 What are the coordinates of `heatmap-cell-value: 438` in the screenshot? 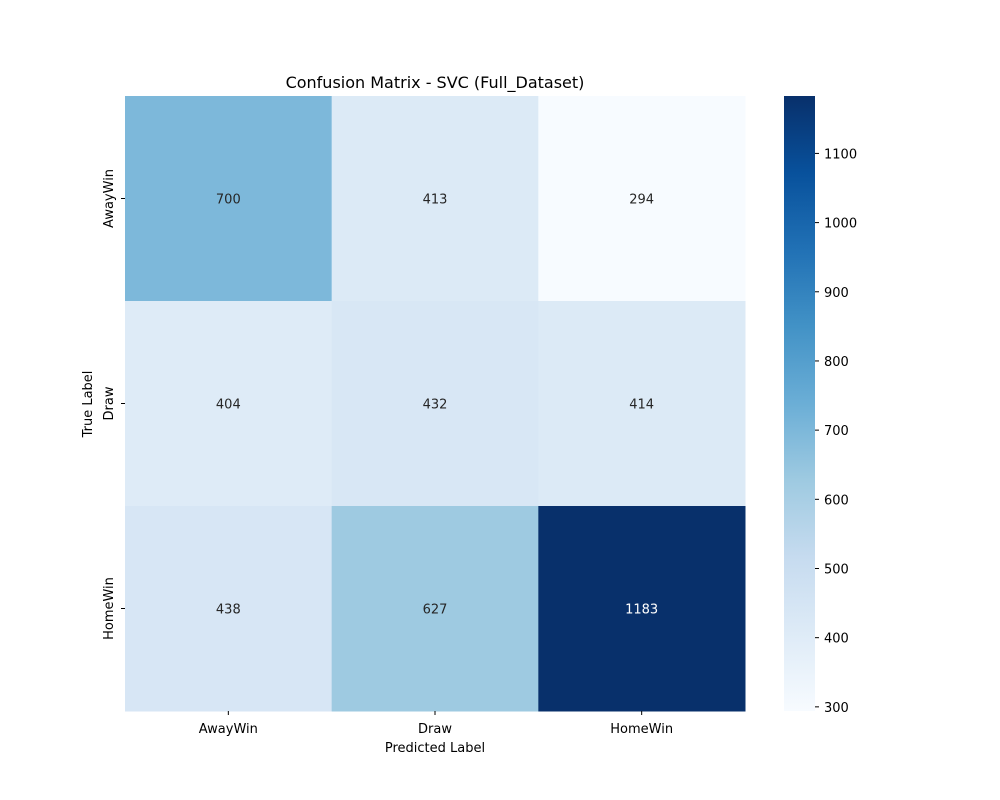 It's located at (228, 610).